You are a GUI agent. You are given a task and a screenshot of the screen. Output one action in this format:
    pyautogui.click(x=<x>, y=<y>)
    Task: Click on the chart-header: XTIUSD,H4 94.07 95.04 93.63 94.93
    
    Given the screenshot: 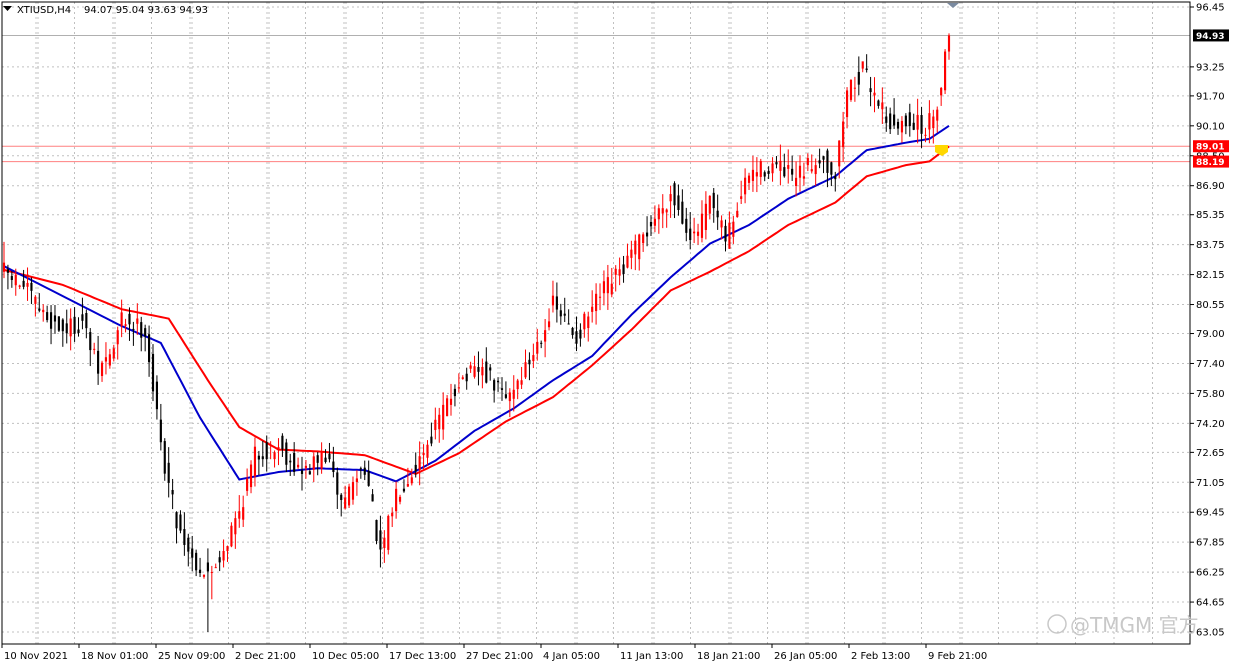 What is the action you would take?
    pyautogui.click(x=105, y=10)
    